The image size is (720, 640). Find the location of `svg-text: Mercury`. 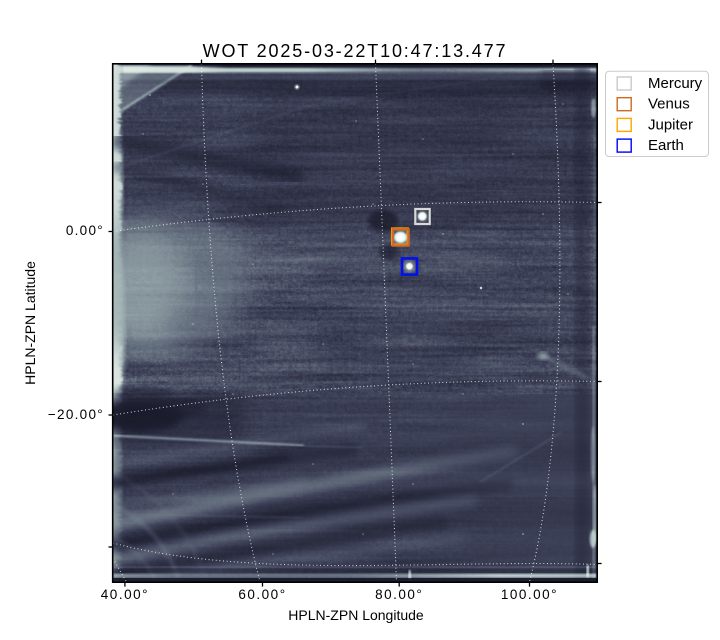

svg-text: Mercury is located at coordinates (675, 83).